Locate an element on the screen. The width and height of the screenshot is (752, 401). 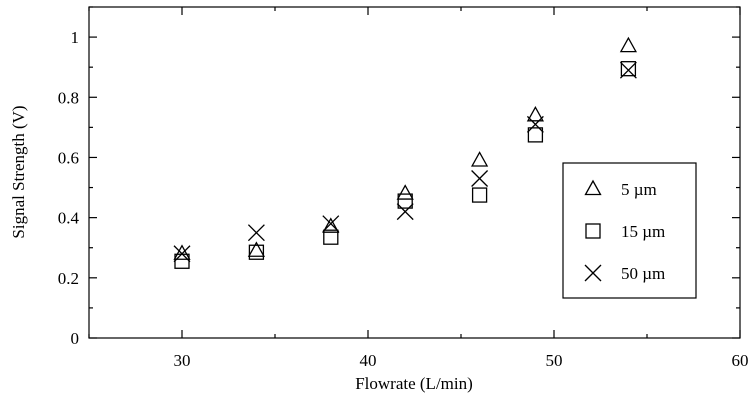
y-axis-title: Signal Strength (V) is located at coordinates (18, 171).